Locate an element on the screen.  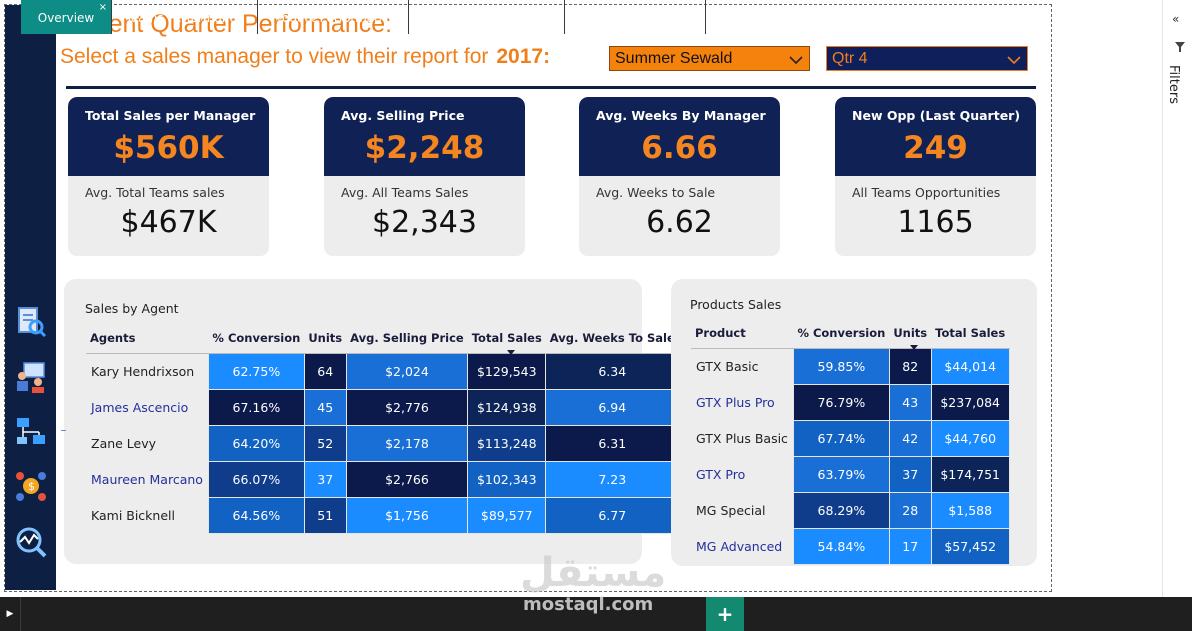
table-cell: 76.79% is located at coordinates (841, 402).